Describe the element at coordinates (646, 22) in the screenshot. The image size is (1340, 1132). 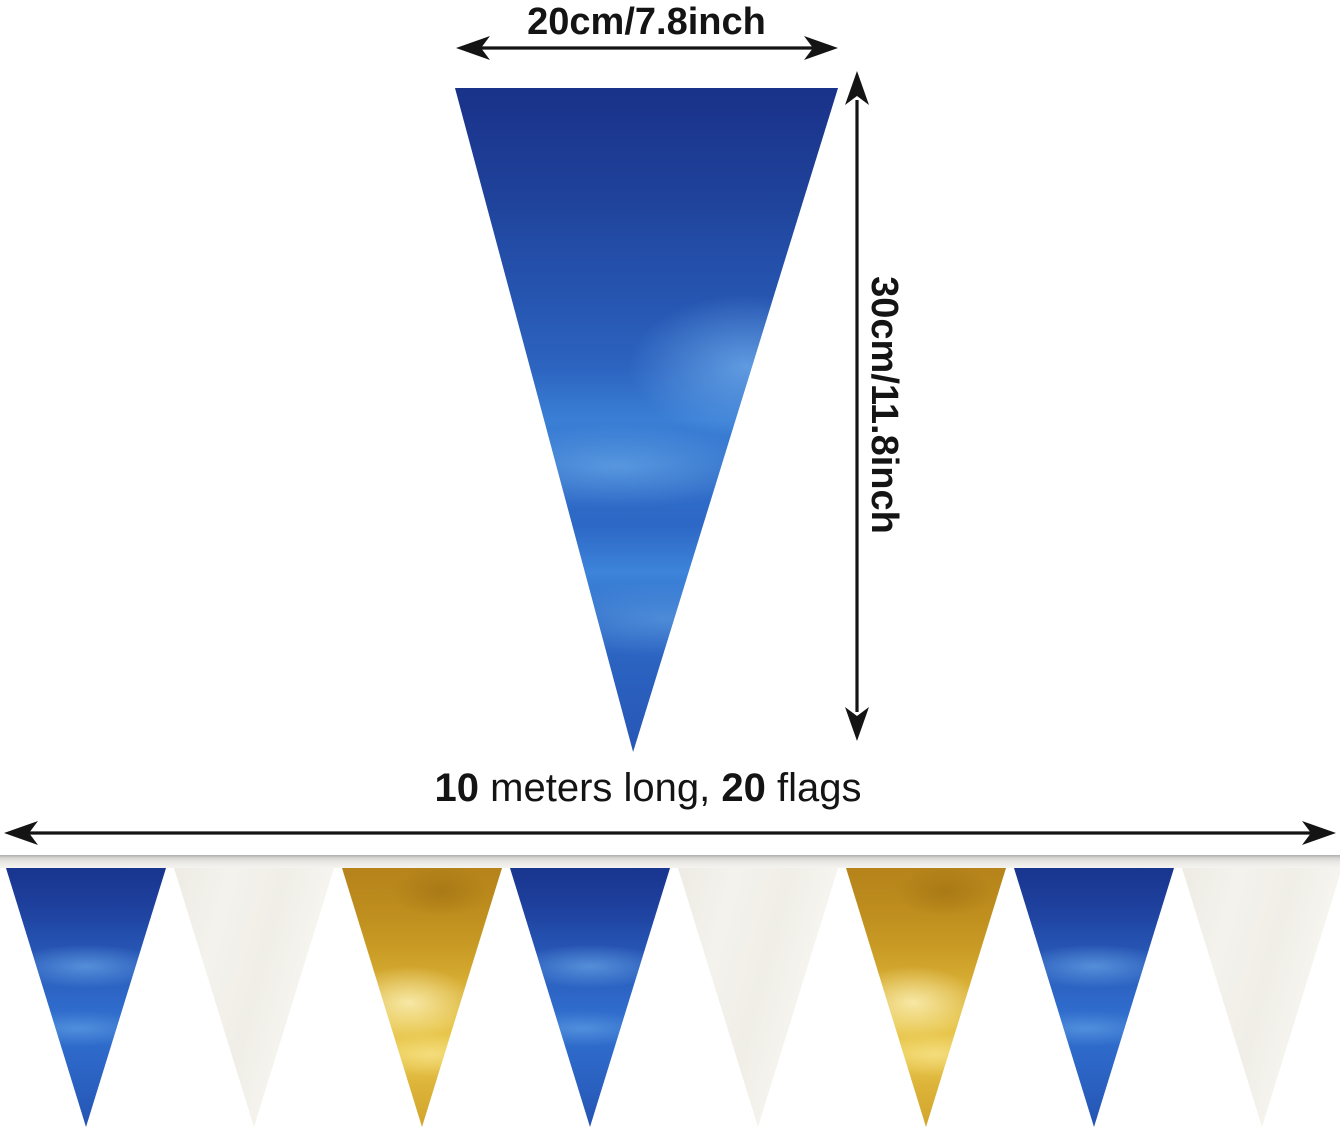
I see `flag-width-label: 20cm/7.8inch` at that location.